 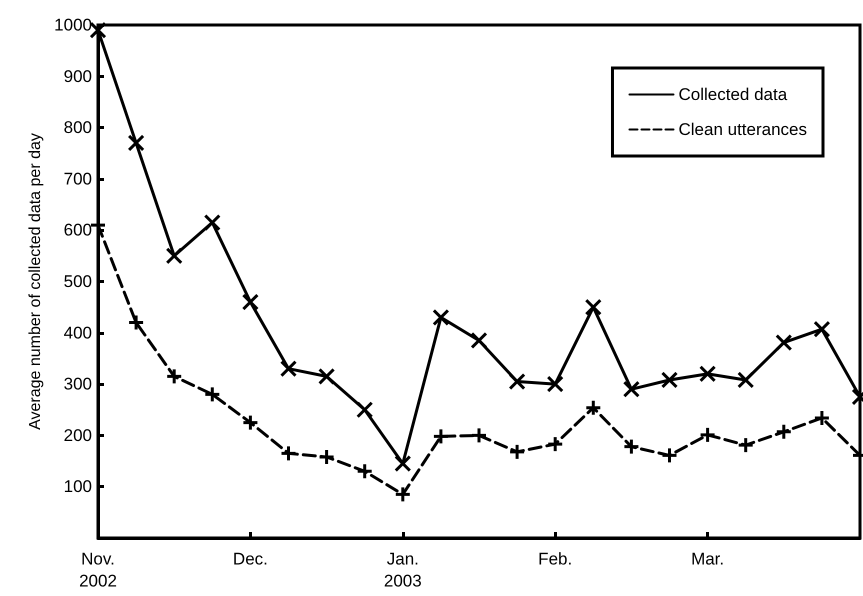 What do you see at coordinates (78, 230) in the screenshot?
I see `y-tick-label: 600` at bounding box center [78, 230].